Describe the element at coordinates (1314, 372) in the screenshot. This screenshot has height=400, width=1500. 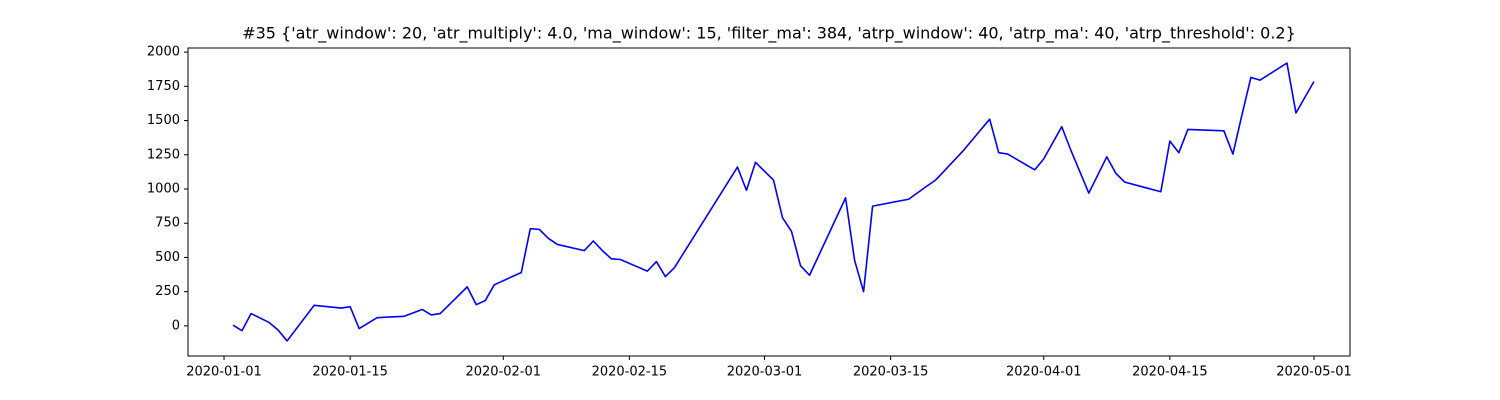
I see `x-tick-label: 2020-05-01` at that location.